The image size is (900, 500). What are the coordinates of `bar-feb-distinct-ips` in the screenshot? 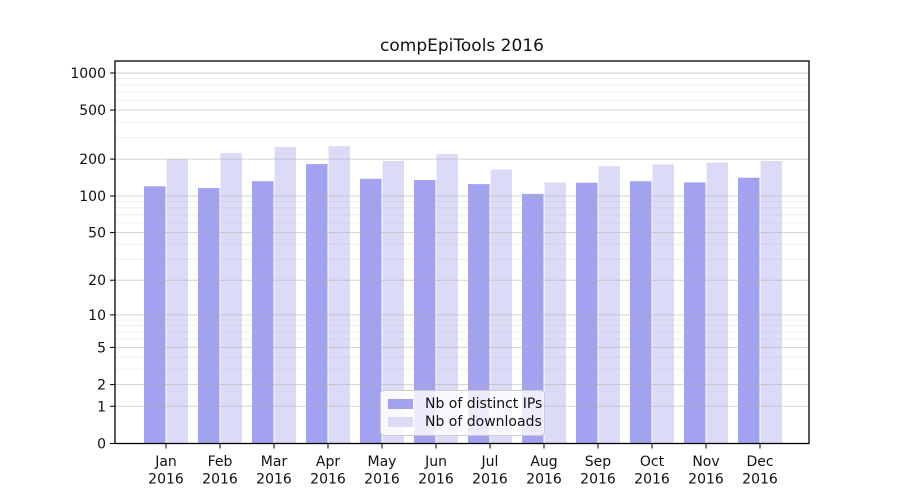 It's located at (209, 316).